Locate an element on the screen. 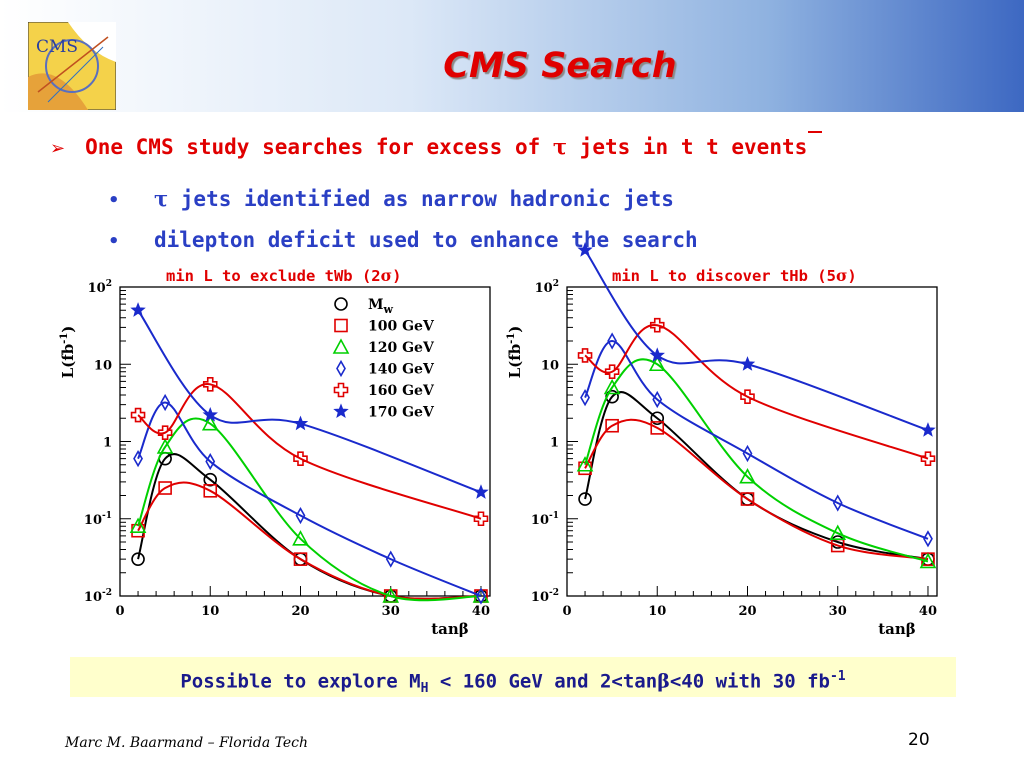 The image size is (1024, 768). x-tick-label: 40 is located at coordinates (481, 611).